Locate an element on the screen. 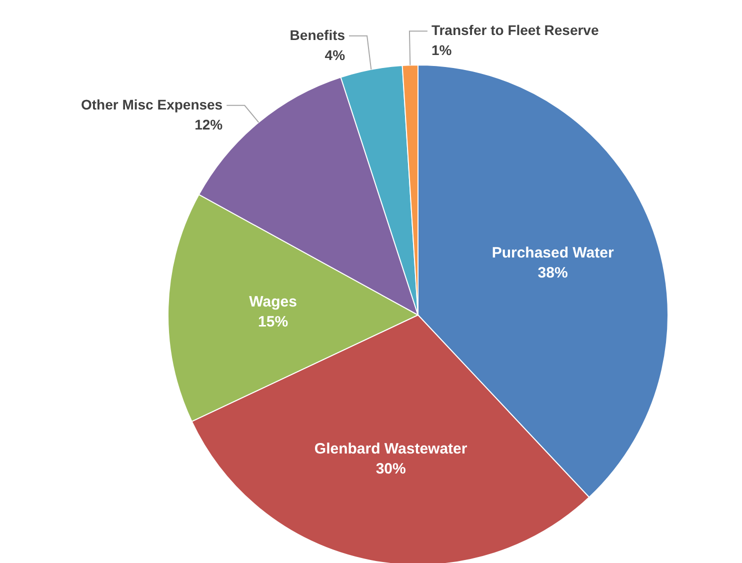  data-label: 1% is located at coordinates (441, 50).